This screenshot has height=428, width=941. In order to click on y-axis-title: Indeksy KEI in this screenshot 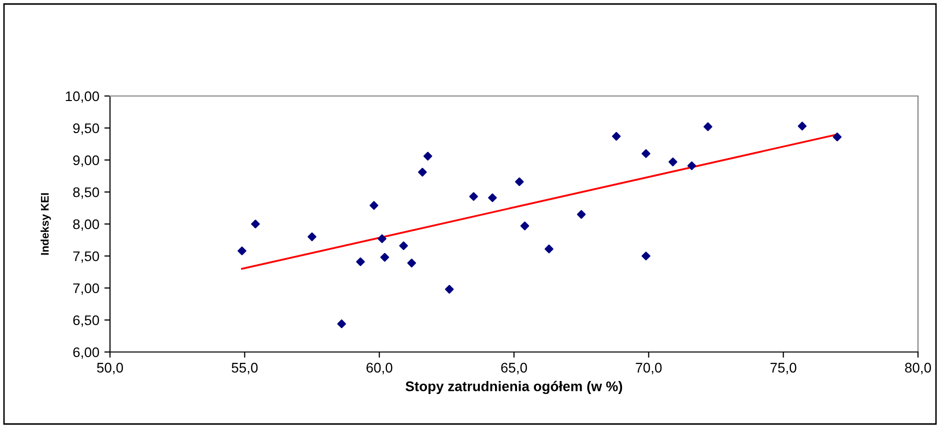, I will do `click(45, 224)`.